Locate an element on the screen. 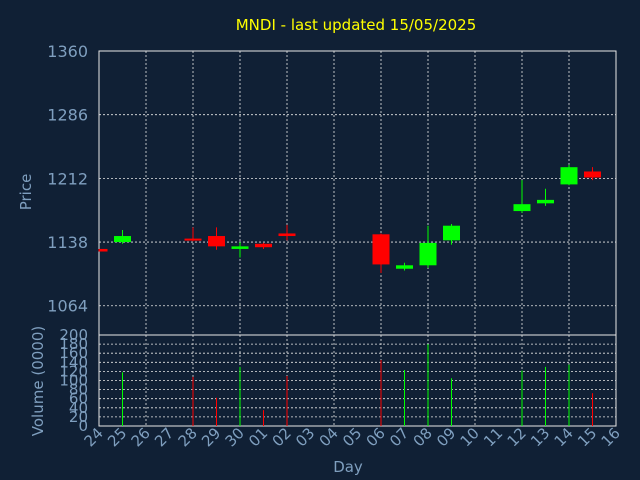  volume-tick-label: 20 is located at coordinates (78, 417).